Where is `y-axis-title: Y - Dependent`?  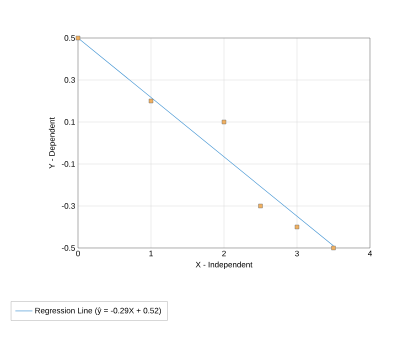 y-axis-title: Y - Dependent is located at coordinates (52, 143).